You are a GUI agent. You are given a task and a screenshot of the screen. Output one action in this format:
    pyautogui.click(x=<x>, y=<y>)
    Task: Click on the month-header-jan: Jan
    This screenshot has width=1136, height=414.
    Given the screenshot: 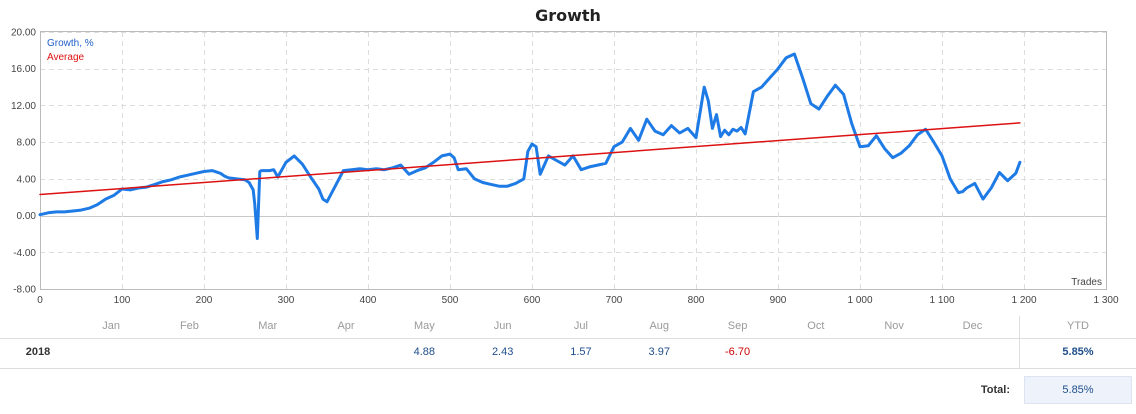 What is the action you would take?
    pyautogui.click(x=111, y=326)
    